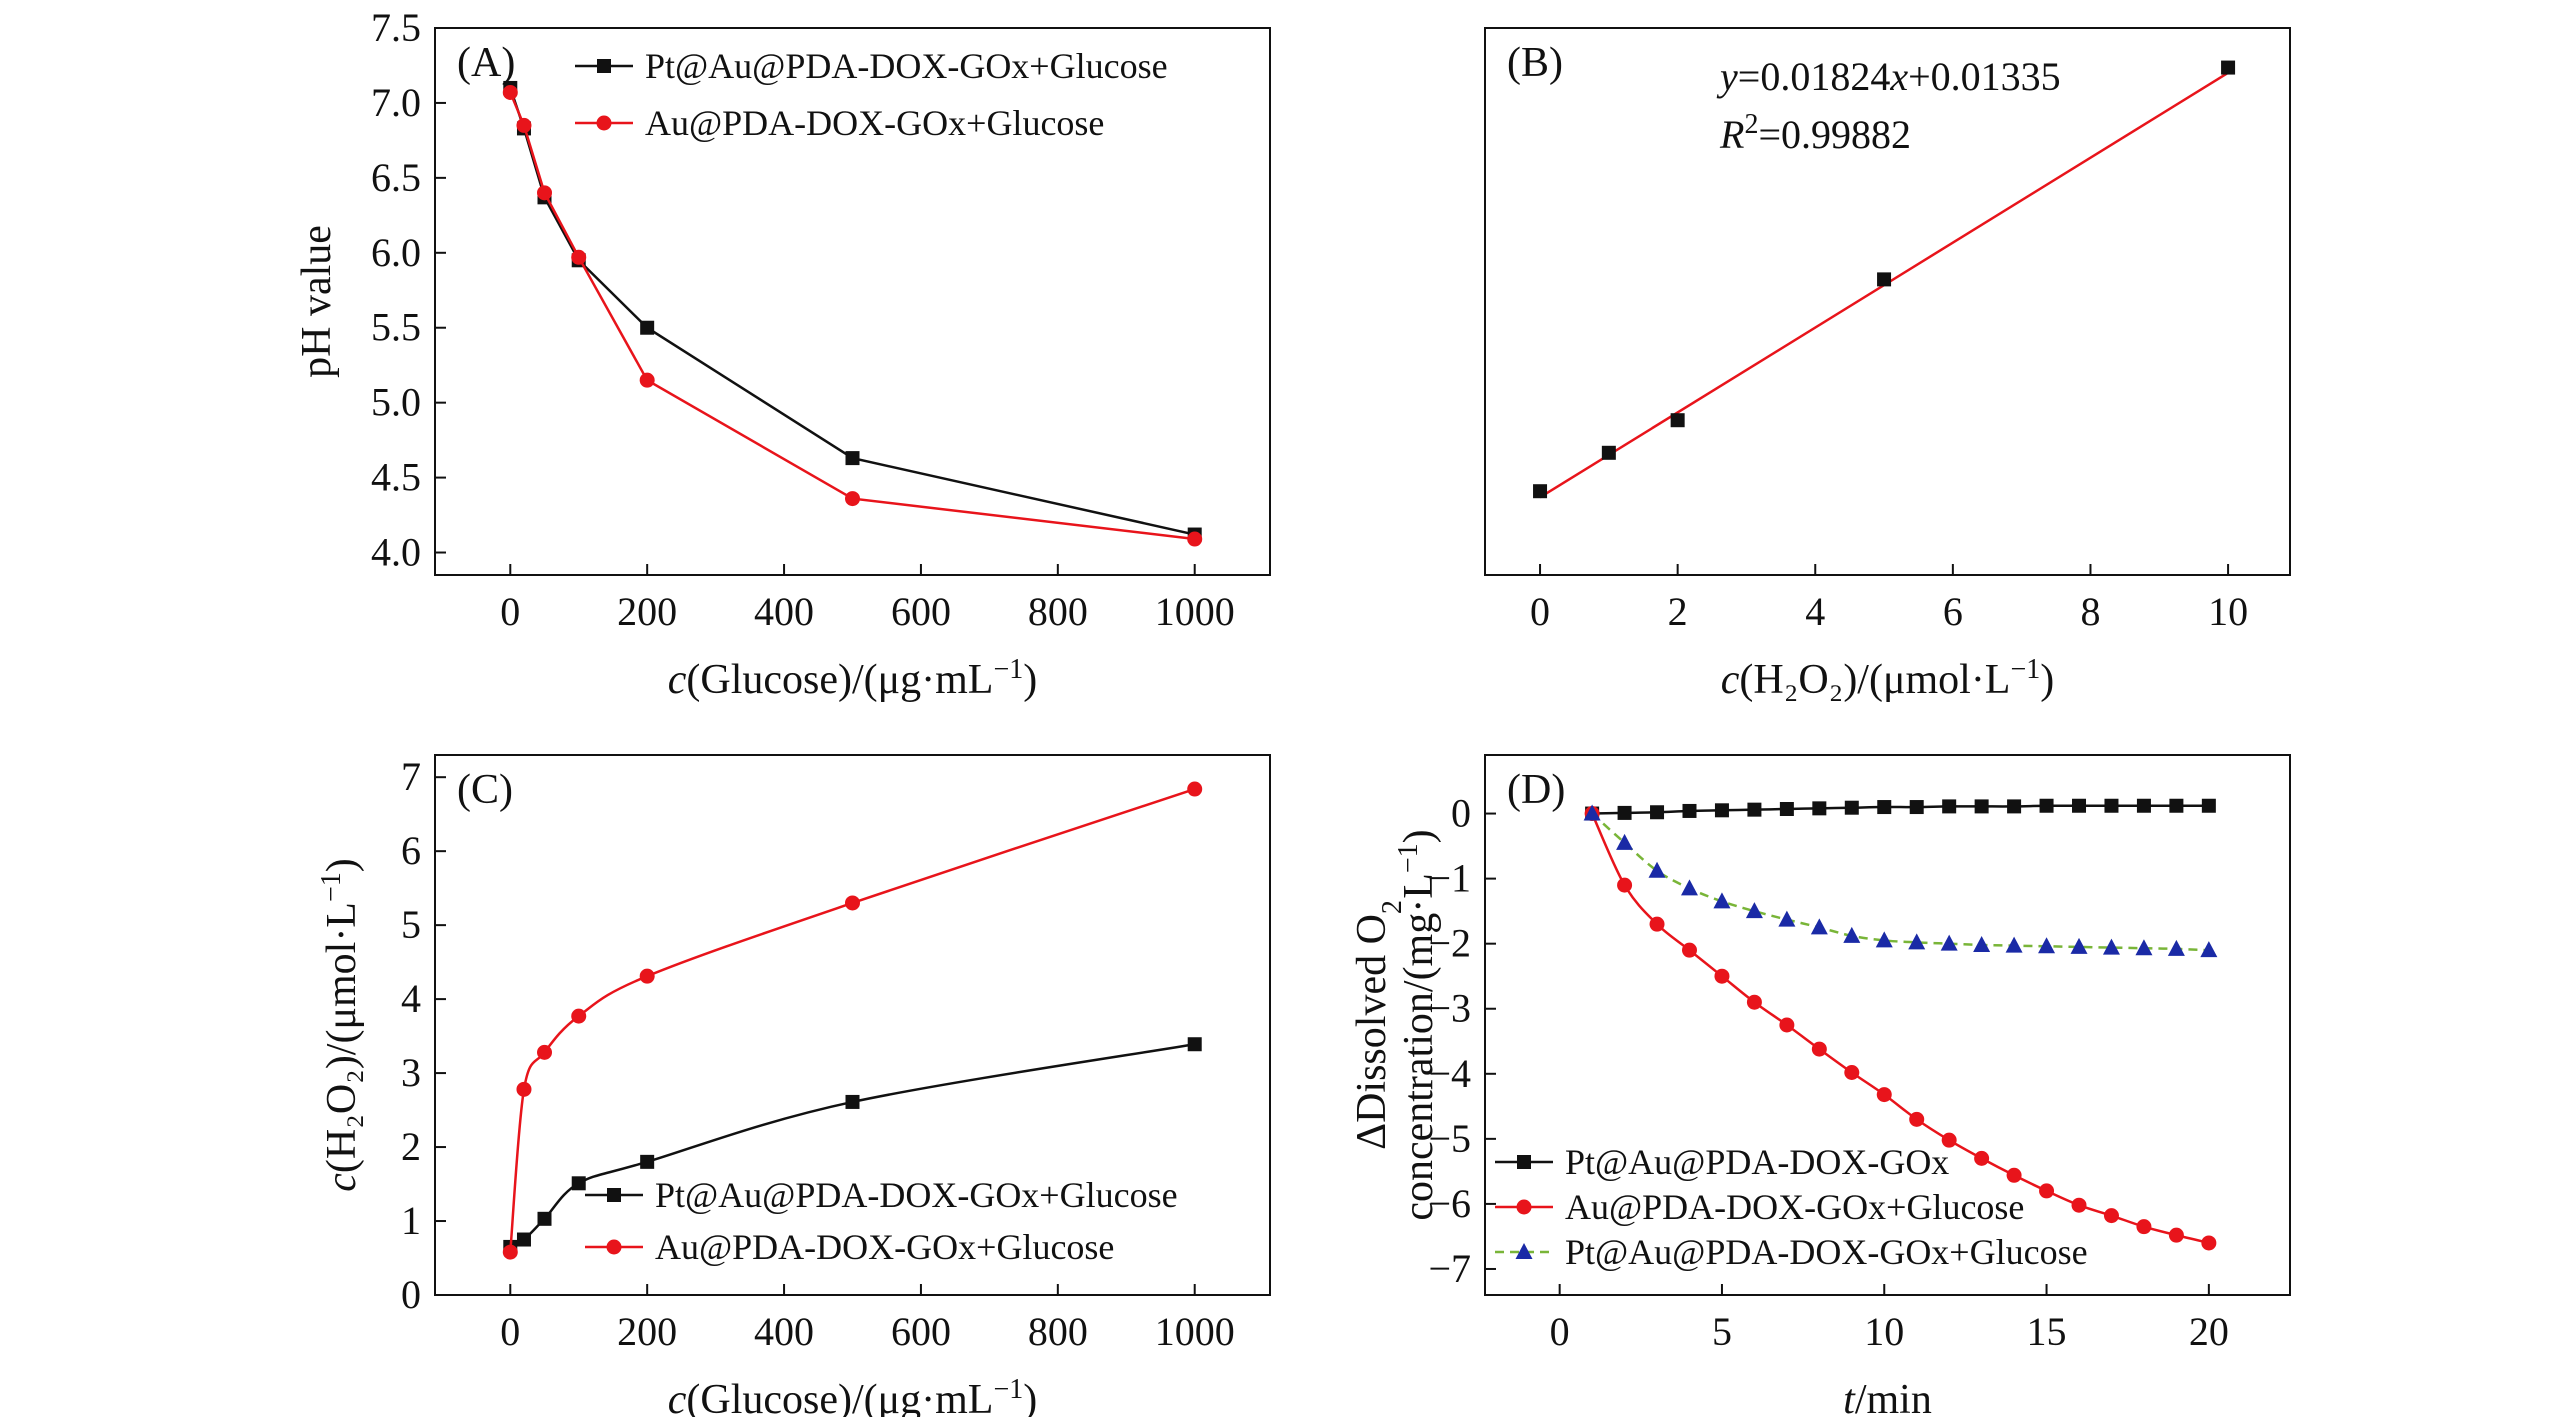  What do you see at coordinates (396, 27) in the screenshot?
I see `y-tick-label: 7.5` at bounding box center [396, 27].